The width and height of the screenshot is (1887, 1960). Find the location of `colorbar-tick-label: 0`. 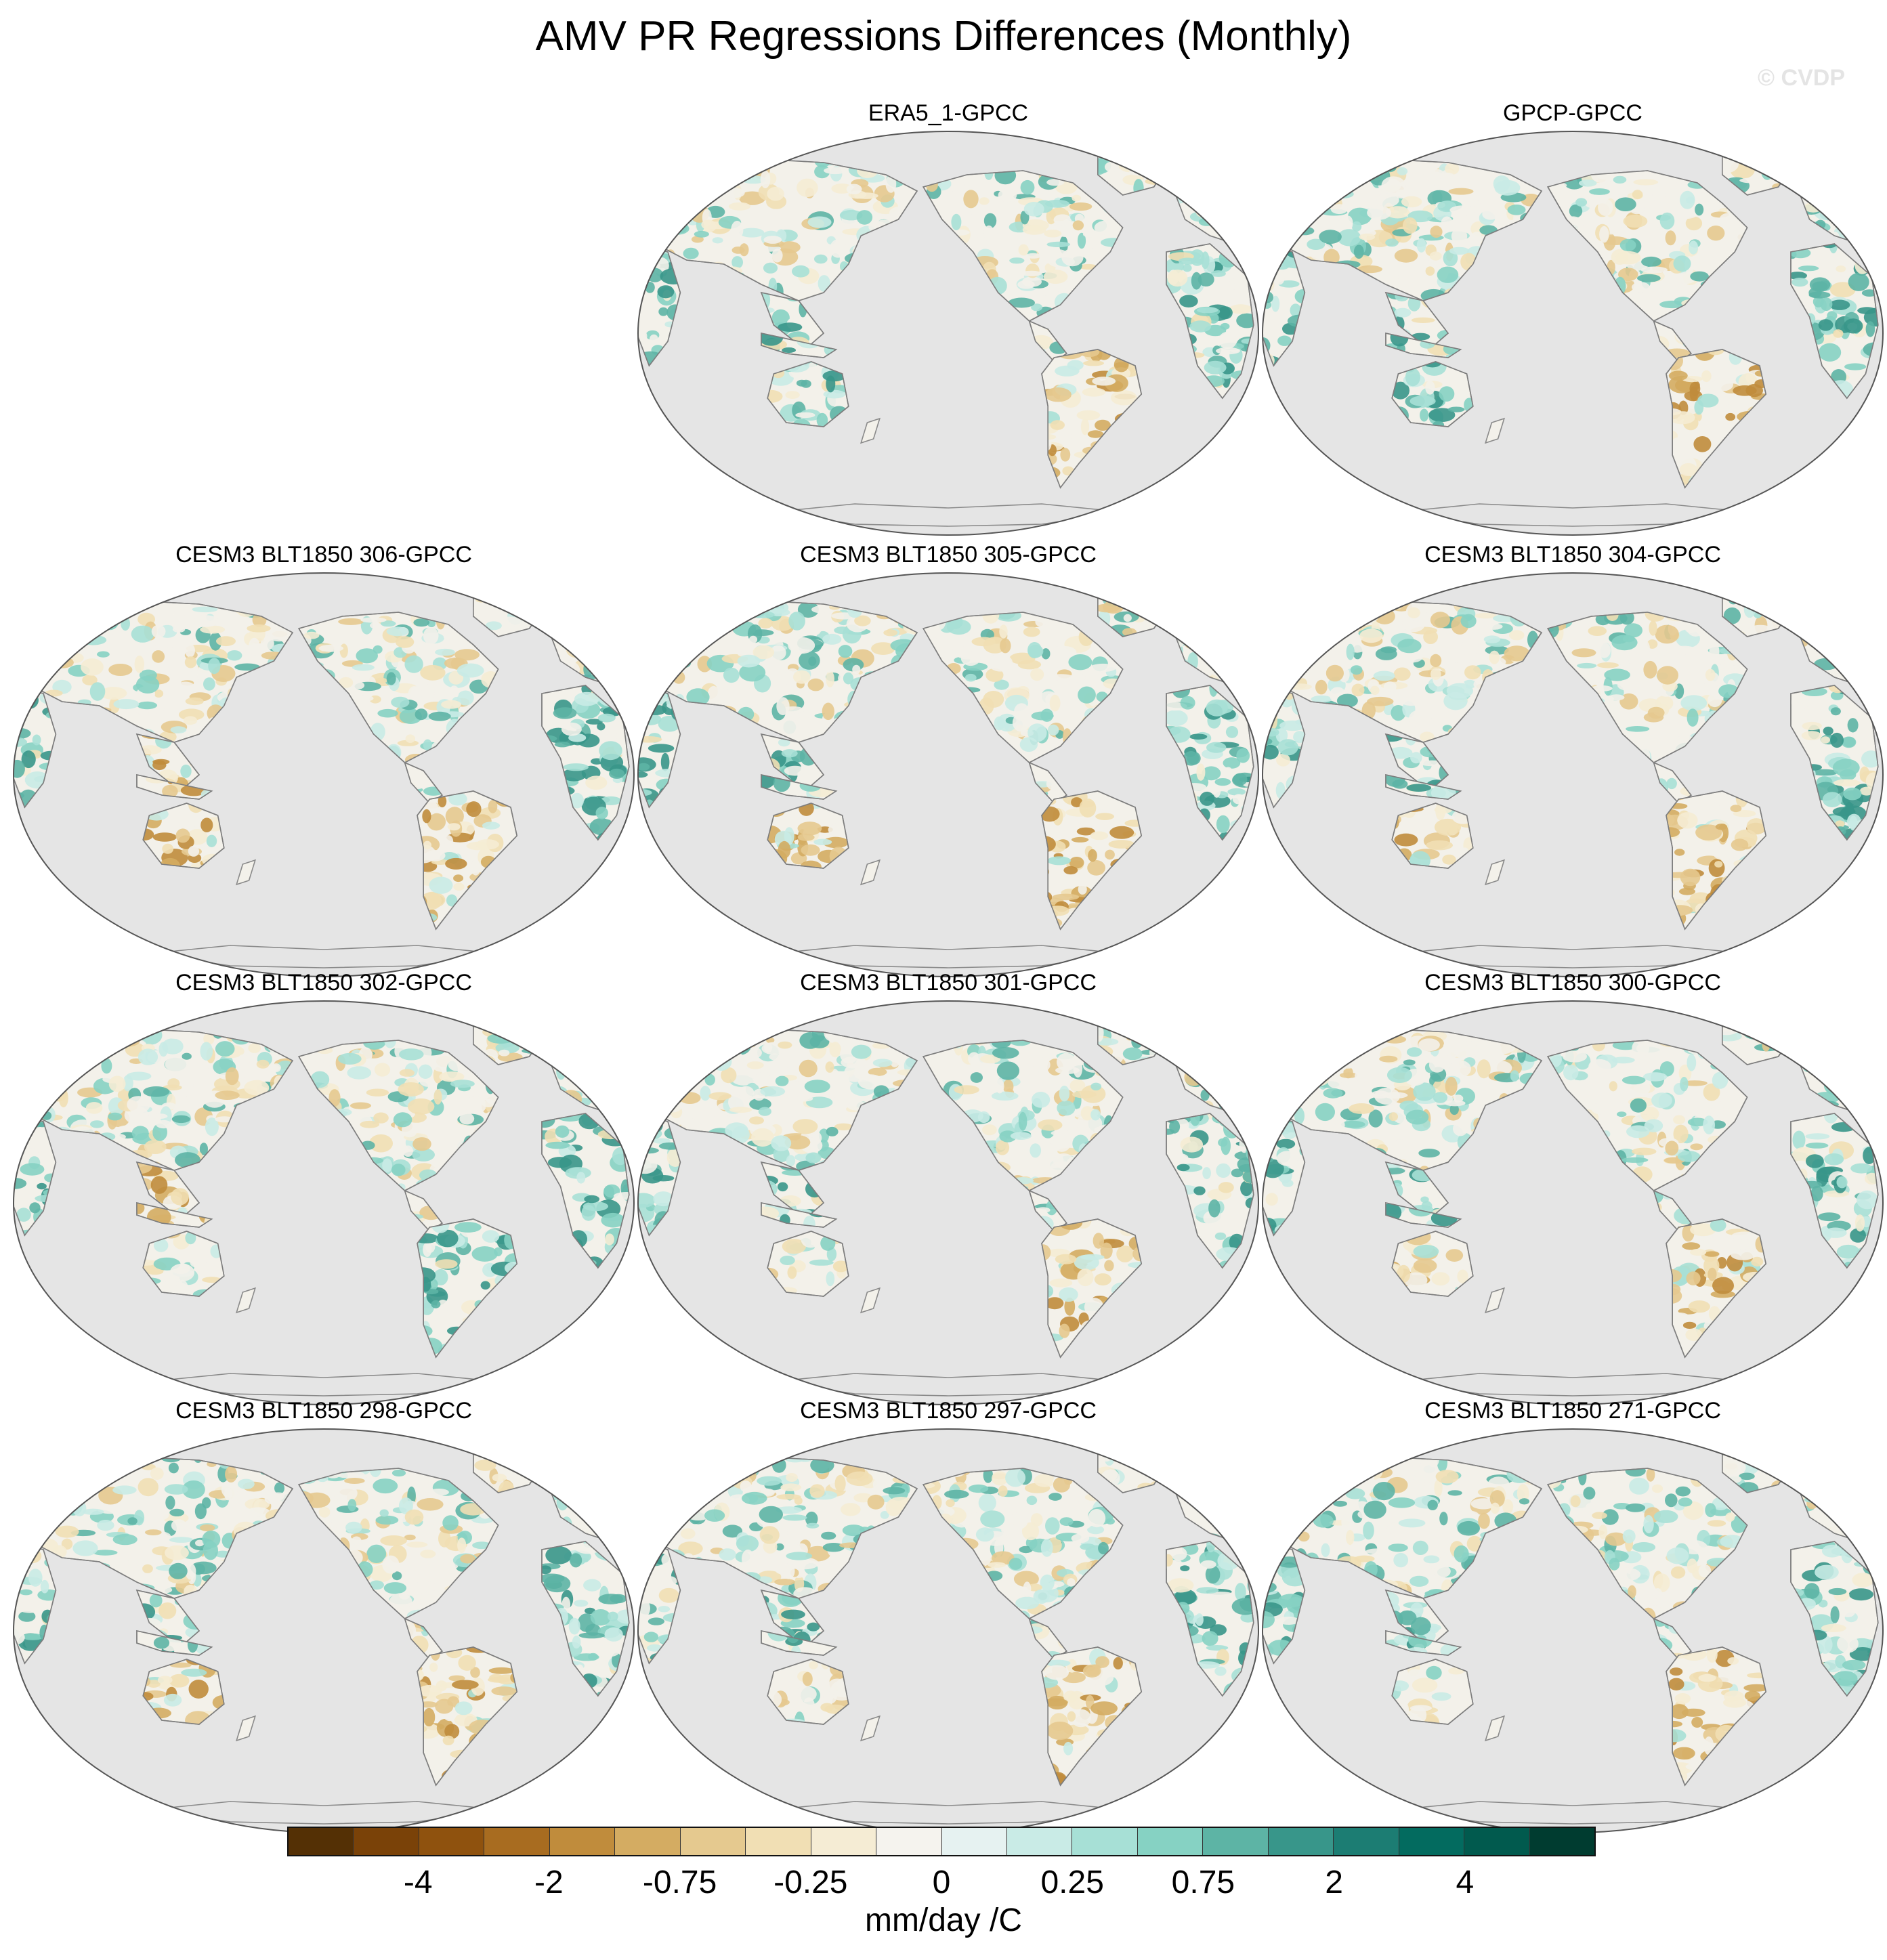

colorbar-tick-label: 0 is located at coordinates (942, 1882).